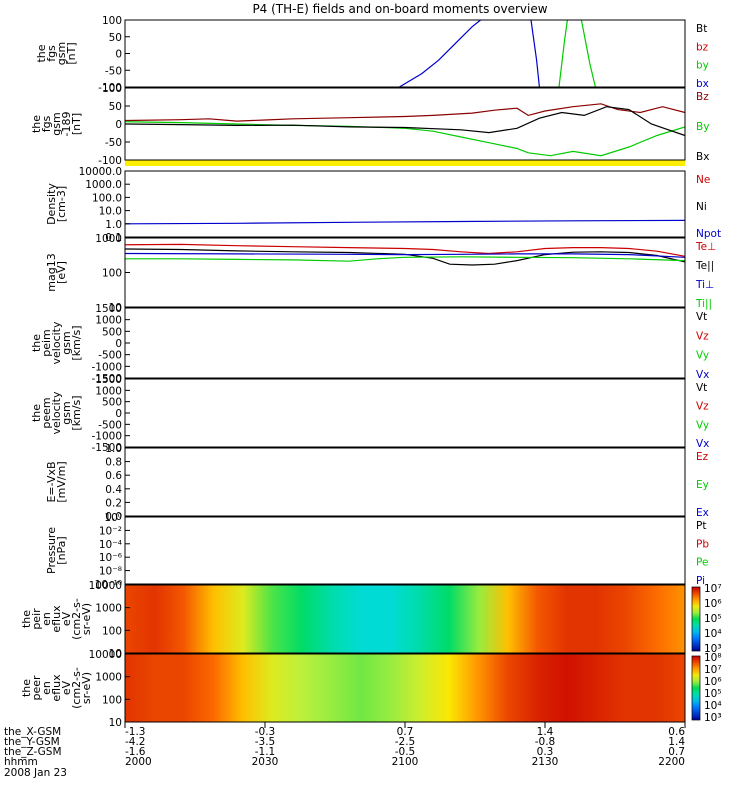 The height and width of the screenshot is (800, 750). I want to click on footer-row-label: the_Y-GSM, so click(32, 742).